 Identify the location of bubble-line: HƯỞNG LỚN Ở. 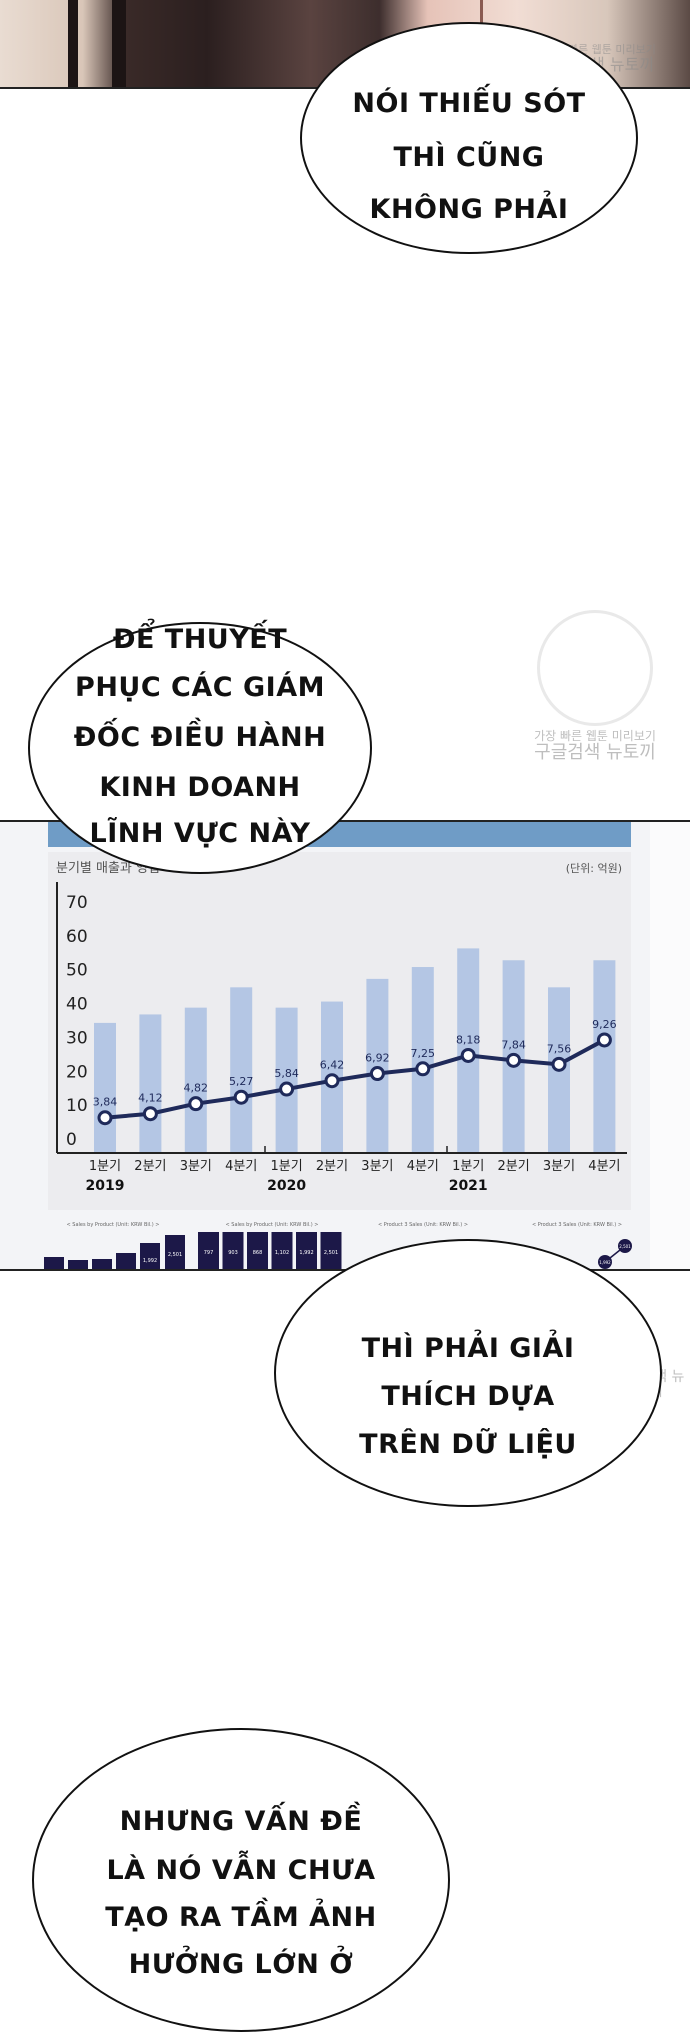
(241, 1964).